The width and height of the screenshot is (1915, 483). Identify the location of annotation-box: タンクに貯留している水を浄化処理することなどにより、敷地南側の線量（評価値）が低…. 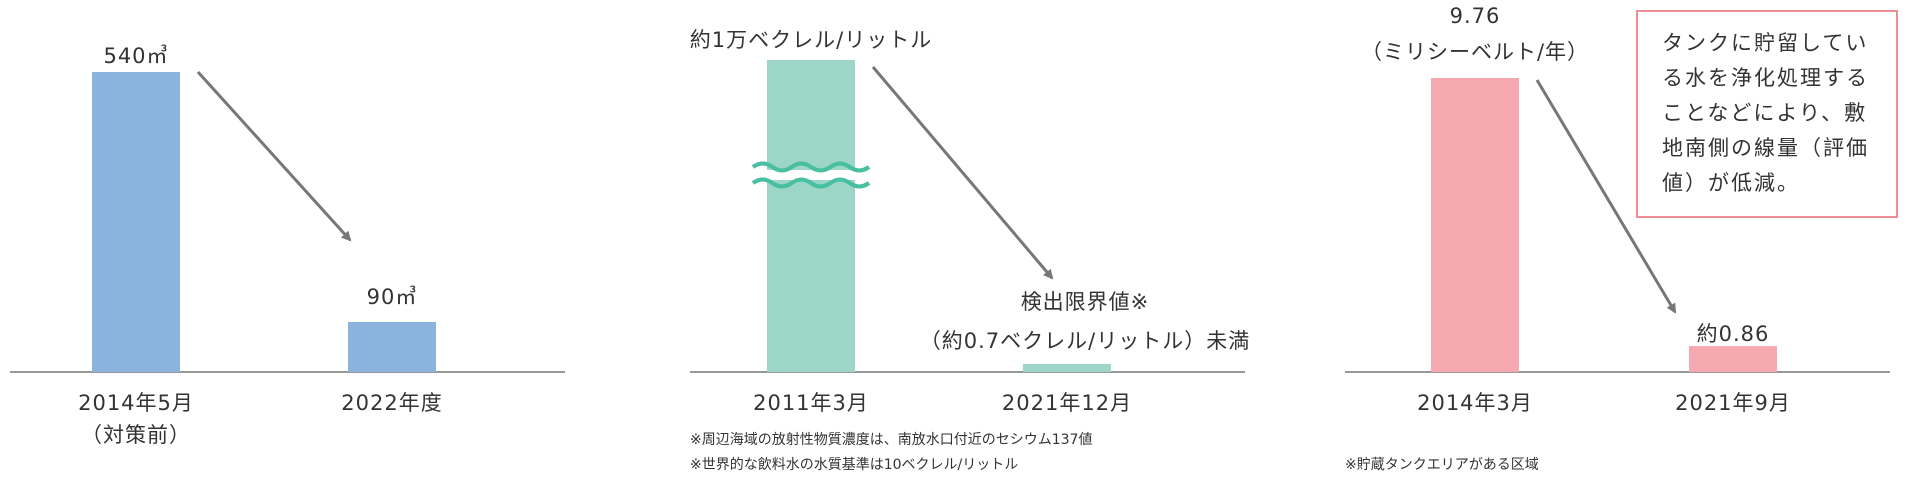
(1767, 114).